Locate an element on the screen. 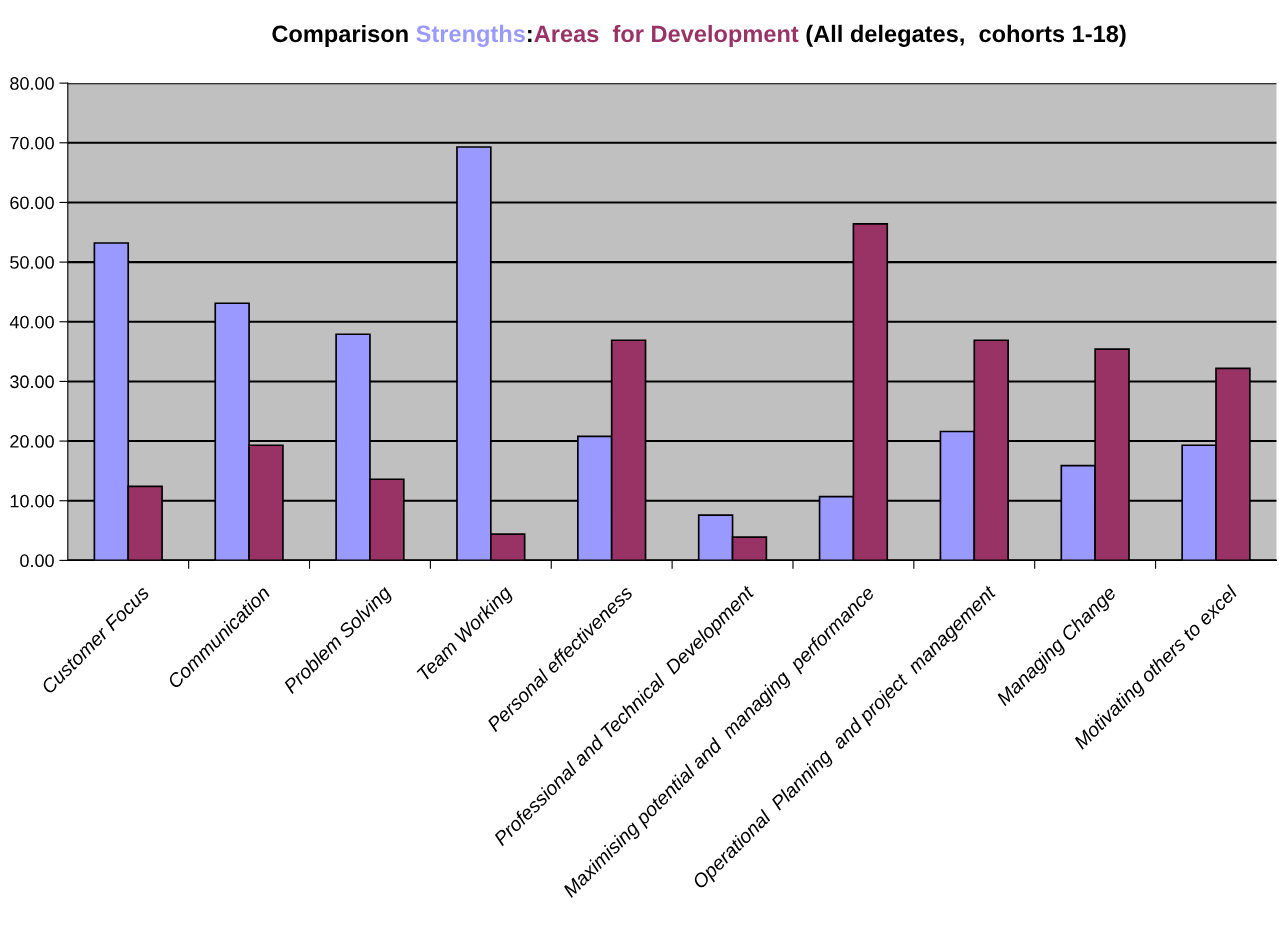 The width and height of the screenshot is (1279, 934). y-tick-label: 80.00 is located at coordinates (32, 83).